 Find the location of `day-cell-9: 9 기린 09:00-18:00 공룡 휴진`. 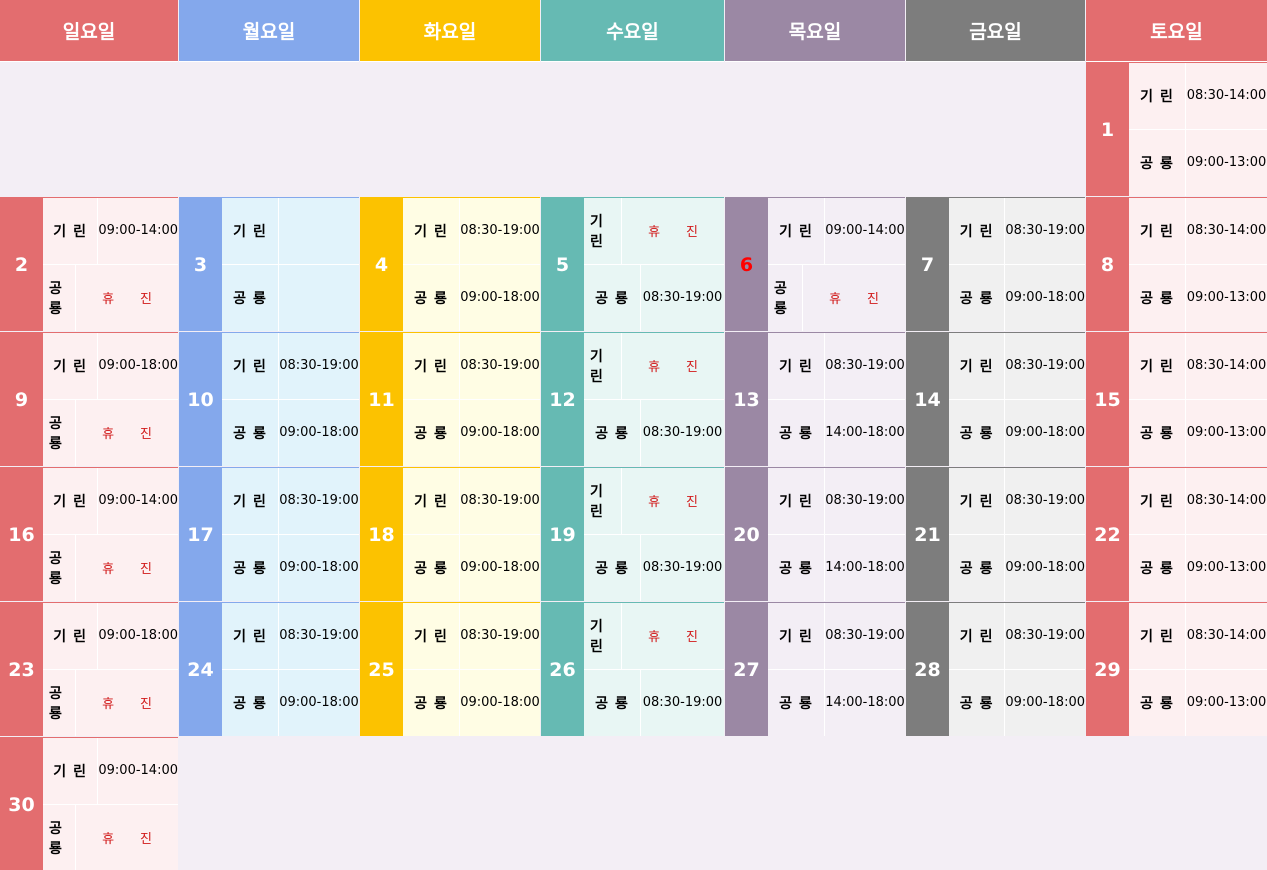

day-cell-9: 9 기린 09:00-18:00 공룡 휴진 is located at coordinates (89, 399).